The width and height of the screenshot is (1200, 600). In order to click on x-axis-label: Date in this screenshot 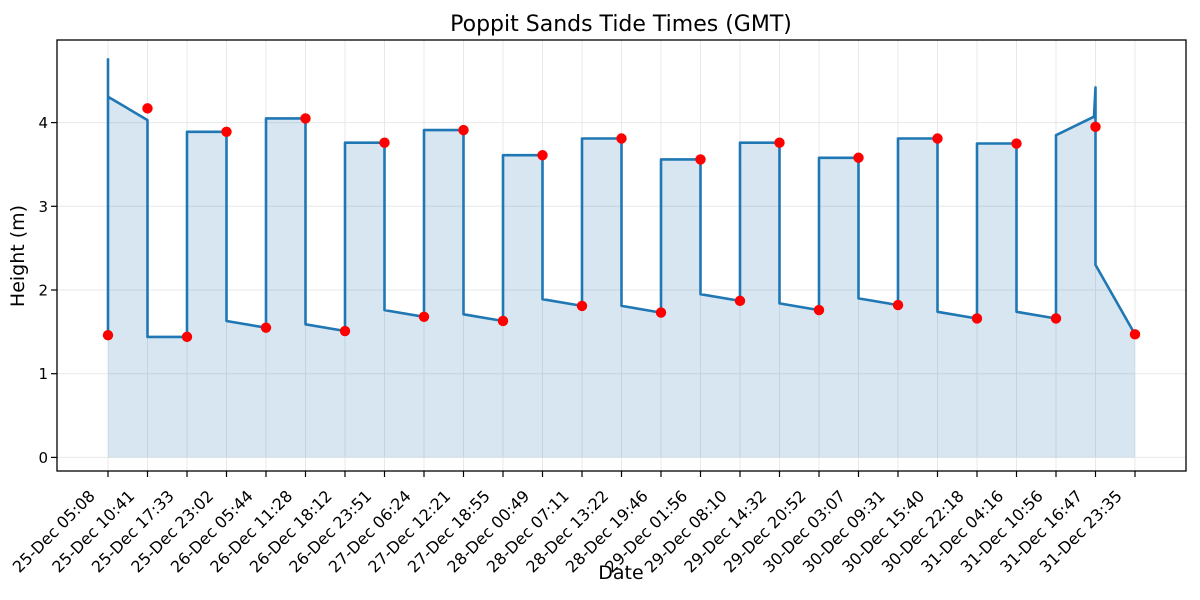, I will do `click(620, 573)`.